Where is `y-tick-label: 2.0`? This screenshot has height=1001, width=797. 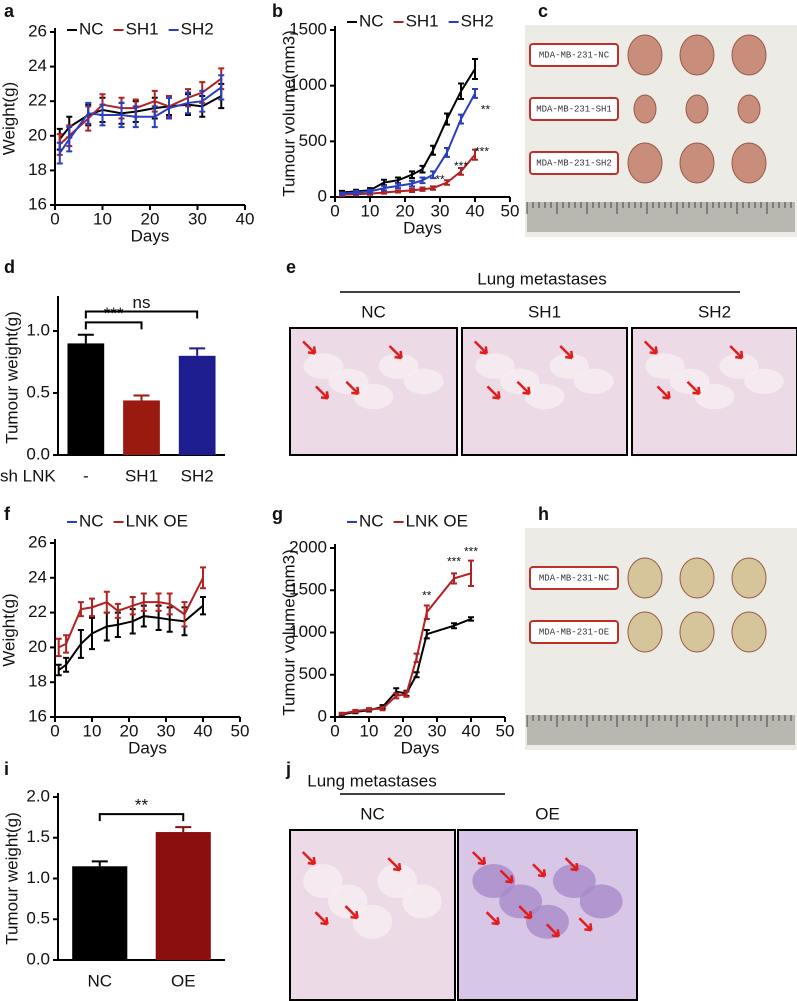 y-tick-label: 2.0 is located at coordinates (38, 795).